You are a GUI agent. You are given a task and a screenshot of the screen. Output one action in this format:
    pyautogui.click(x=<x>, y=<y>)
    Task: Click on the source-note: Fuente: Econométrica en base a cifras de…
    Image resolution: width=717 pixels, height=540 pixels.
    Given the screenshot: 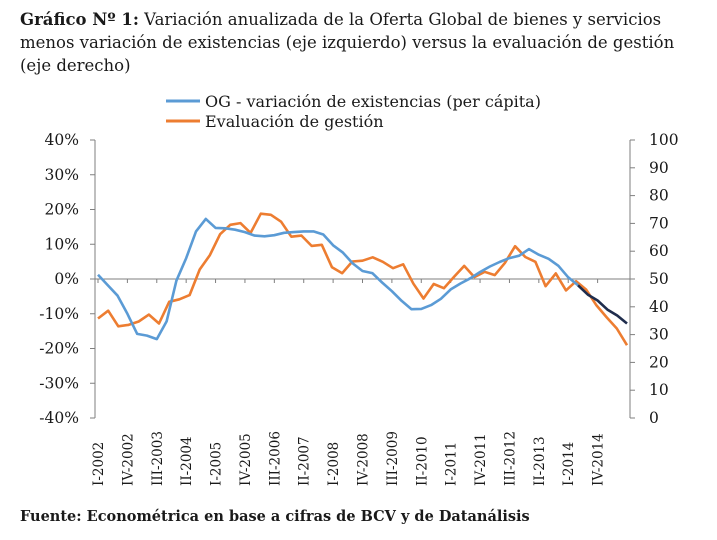 What is the action you would take?
    pyautogui.click(x=275, y=516)
    